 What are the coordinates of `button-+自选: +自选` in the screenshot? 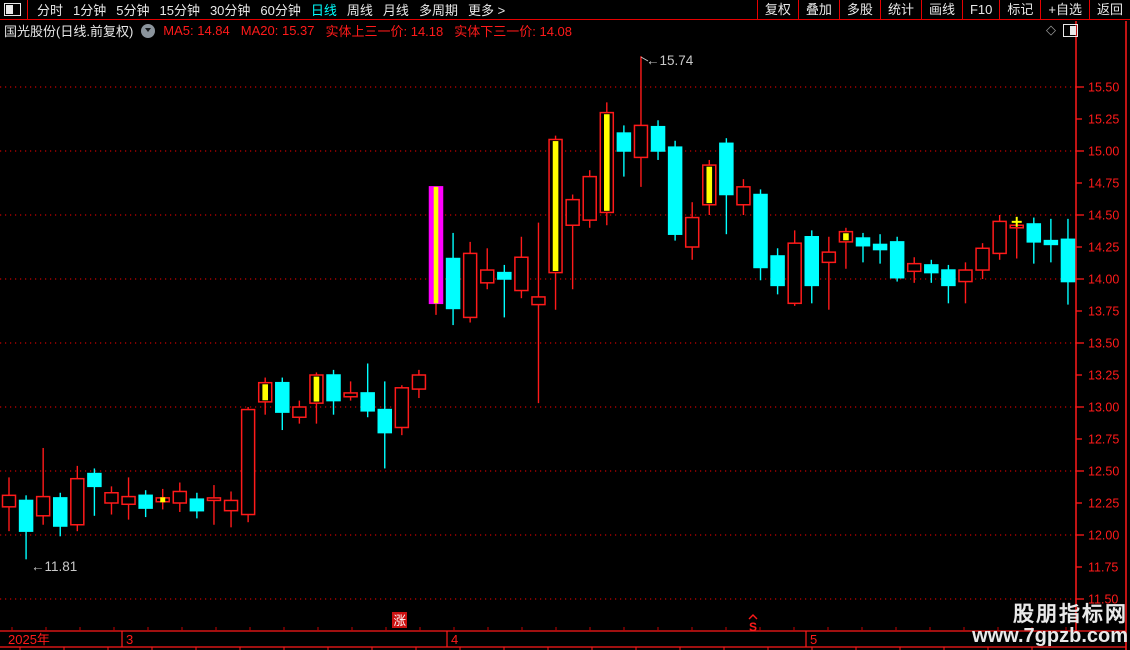 It's located at (1064, 10).